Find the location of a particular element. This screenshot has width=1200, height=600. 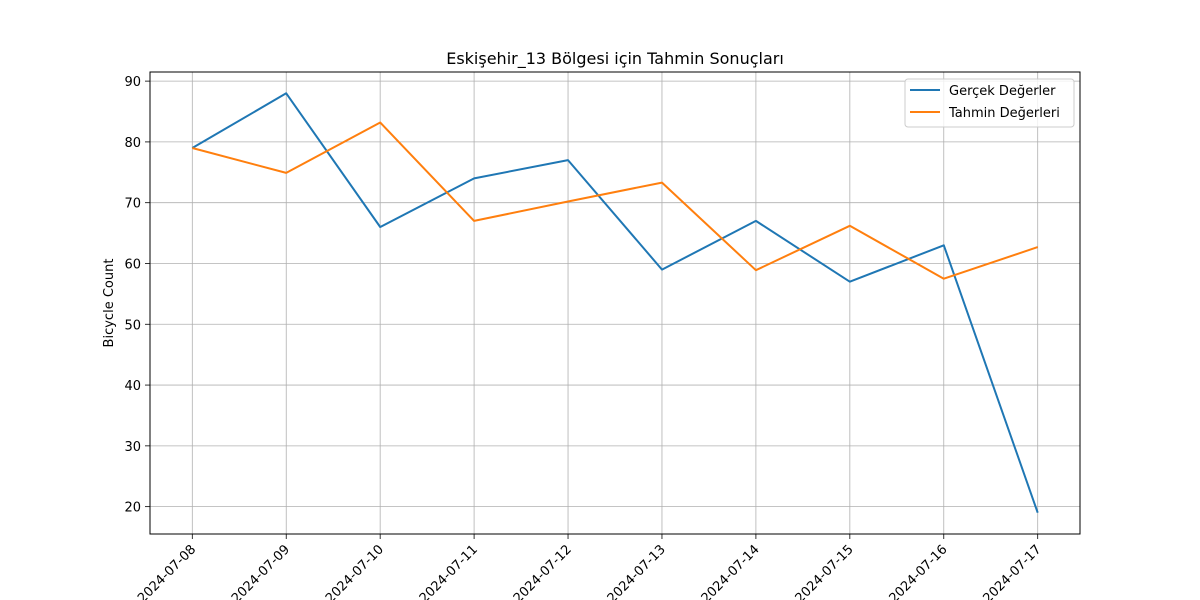

legend: Gerçek Değerler Tahmin Değerleri is located at coordinates (989, 103).